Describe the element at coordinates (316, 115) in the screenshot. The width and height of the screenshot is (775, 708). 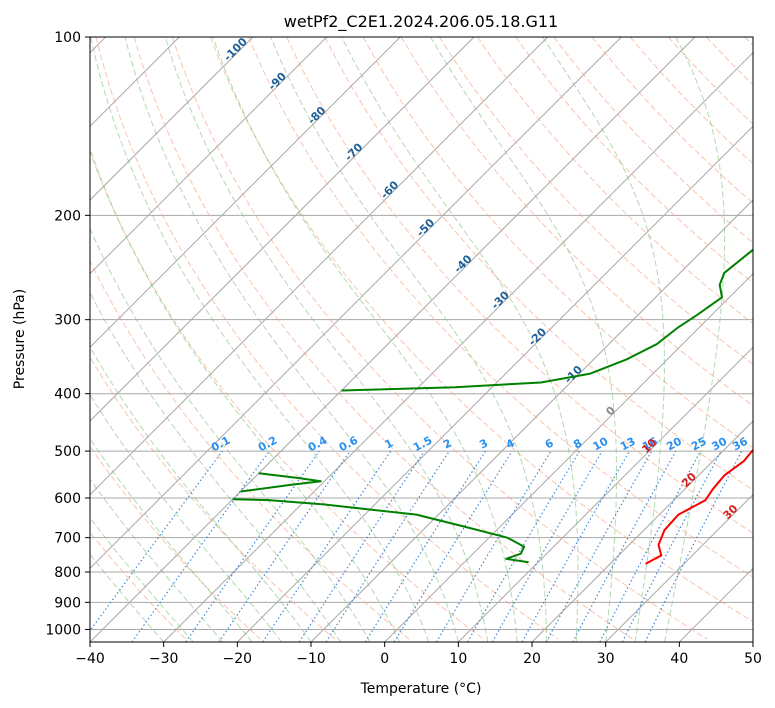
I see `adiabat-label: -80` at that location.